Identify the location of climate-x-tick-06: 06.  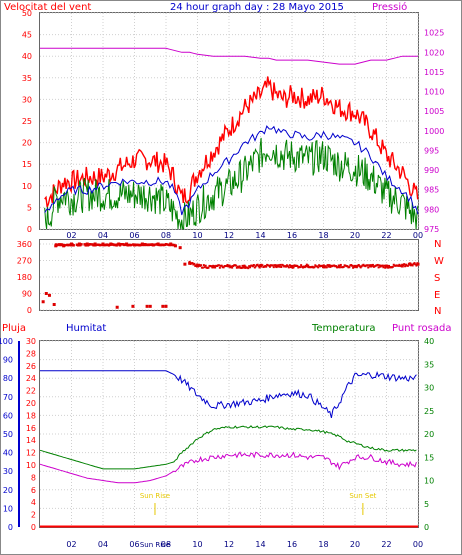
(134, 544).